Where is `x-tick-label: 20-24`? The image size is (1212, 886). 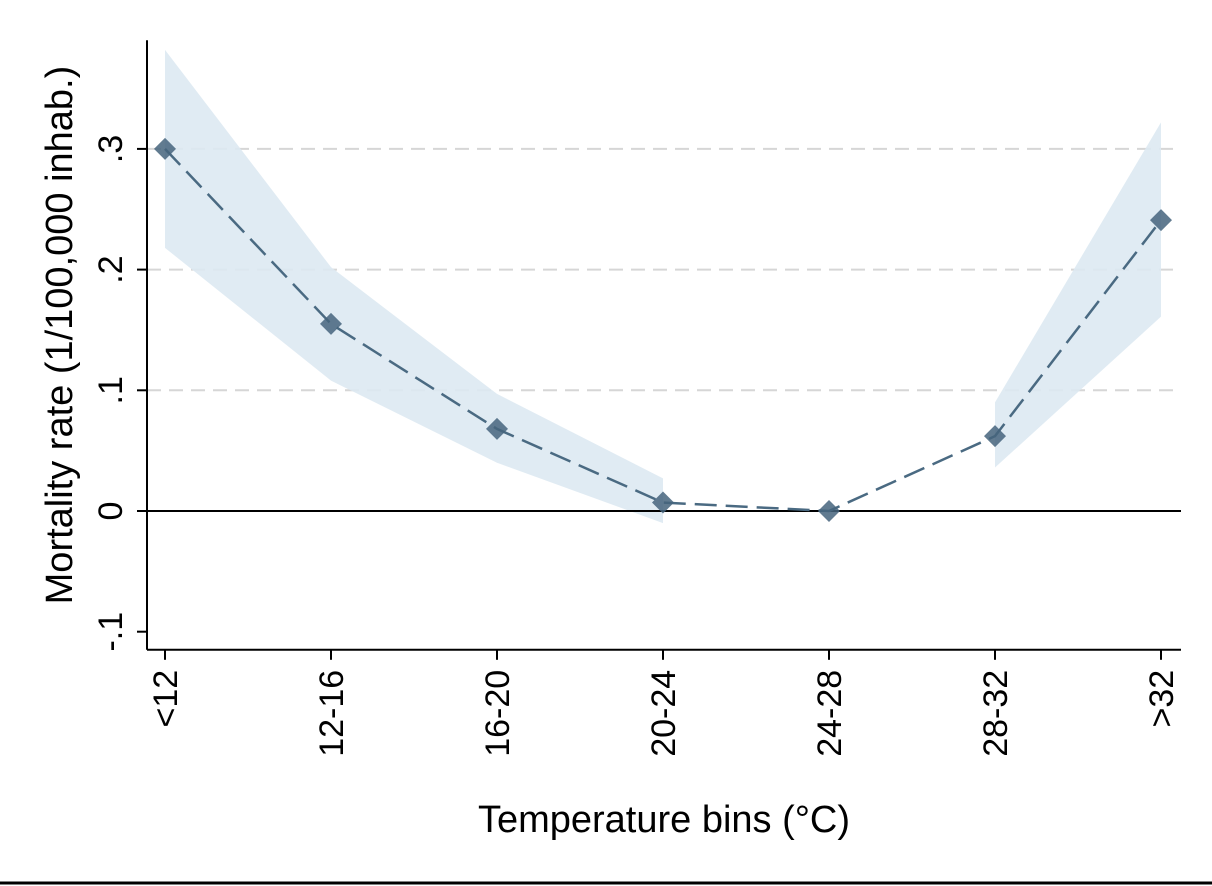
x-tick-label: 20-24 is located at coordinates (664, 713).